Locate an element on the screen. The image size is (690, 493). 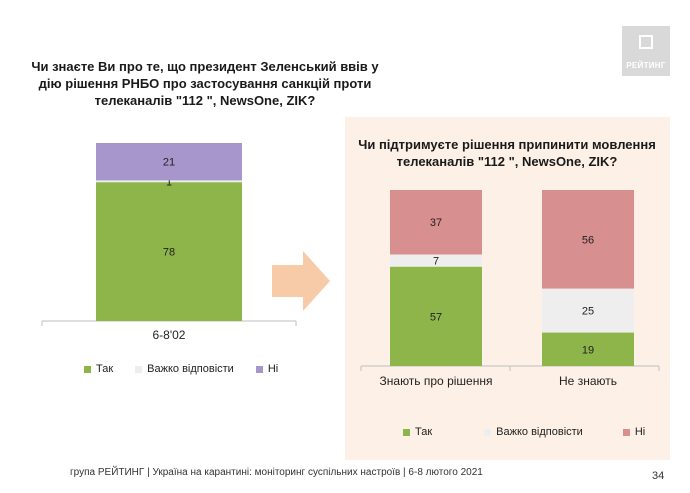
chart2-legend: Так Важко відповісти Ні is located at coordinates (535, 432).